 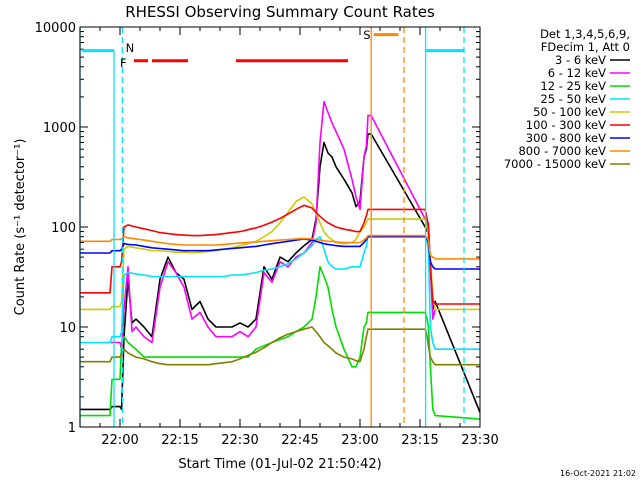 I want to click on y-tick-label: 1000, so click(x=59, y=128).